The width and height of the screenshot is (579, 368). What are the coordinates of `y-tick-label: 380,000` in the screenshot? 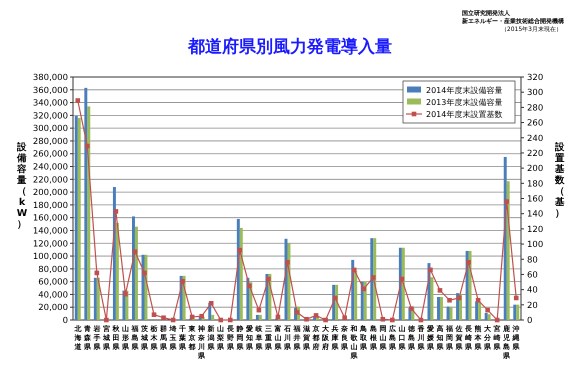 It's located at (50, 78).